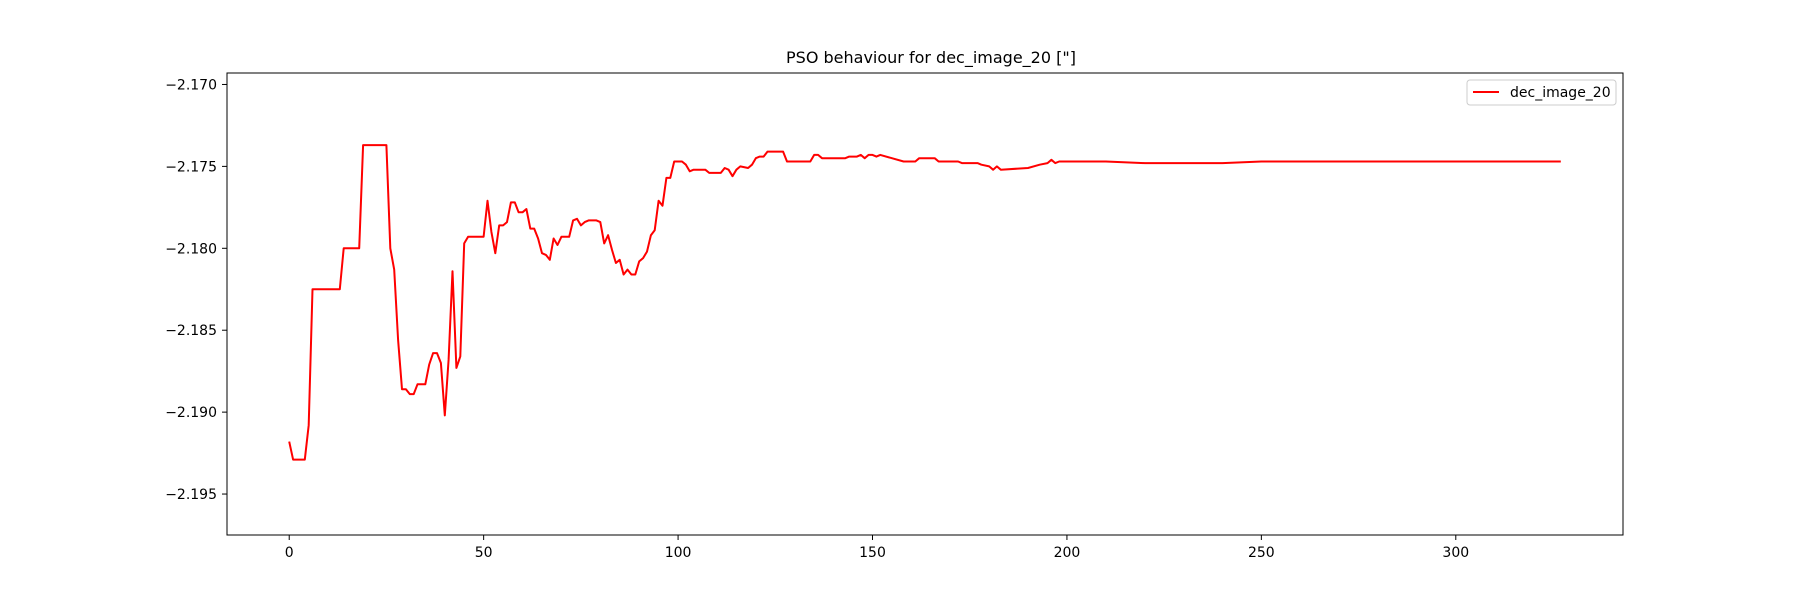 Image resolution: width=1800 pixels, height=600 pixels. What do you see at coordinates (484, 553) in the screenshot?
I see `x-tick-label: 50` at bounding box center [484, 553].